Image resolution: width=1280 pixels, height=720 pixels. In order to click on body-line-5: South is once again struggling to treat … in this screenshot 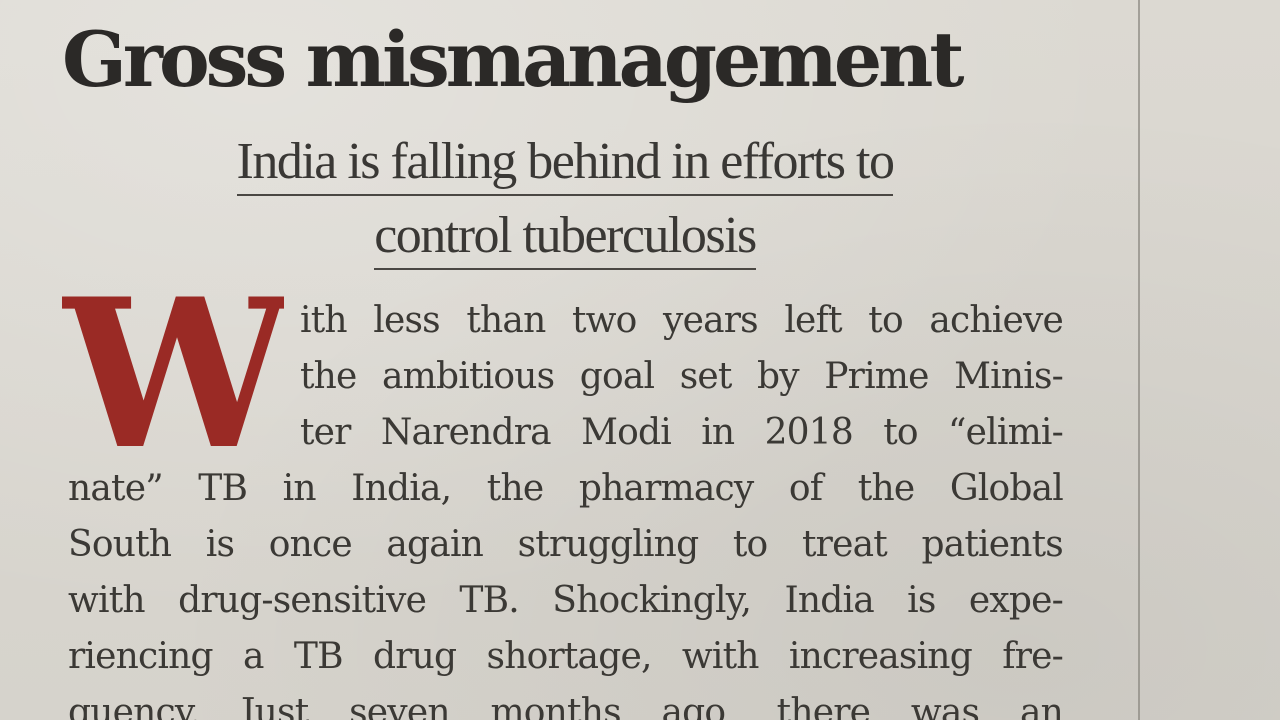, I will do `click(565, 544)`.